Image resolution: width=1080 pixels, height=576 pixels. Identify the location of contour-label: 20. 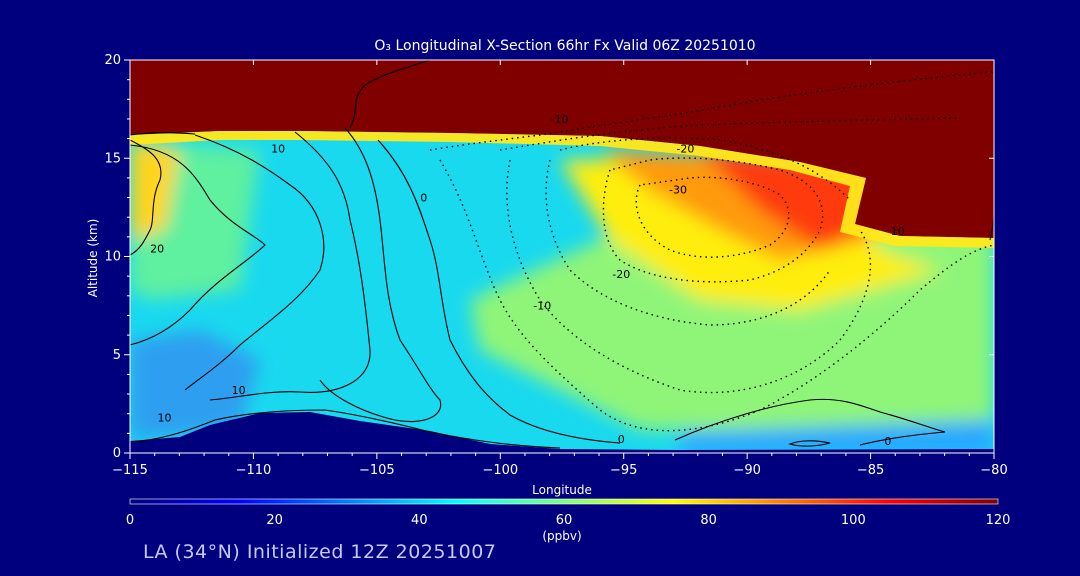
(157, 249).